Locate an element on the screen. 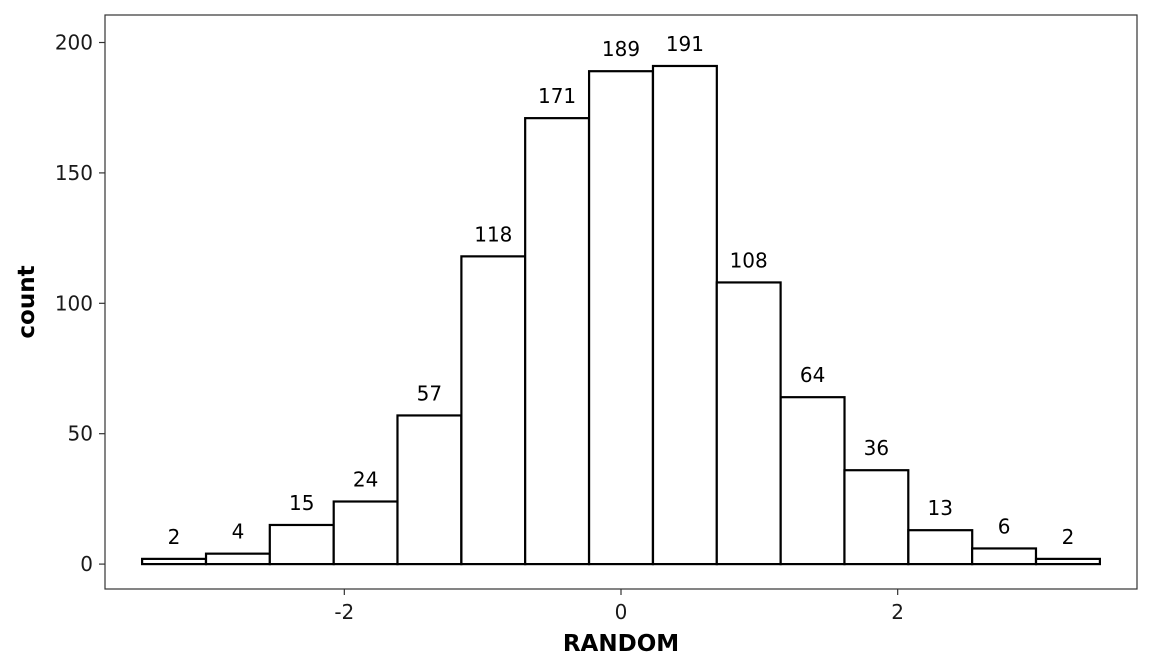 The width and height of the screenshot is (1152, 672). x-axis-title: RANDOM is located at coordinates (621, 644).